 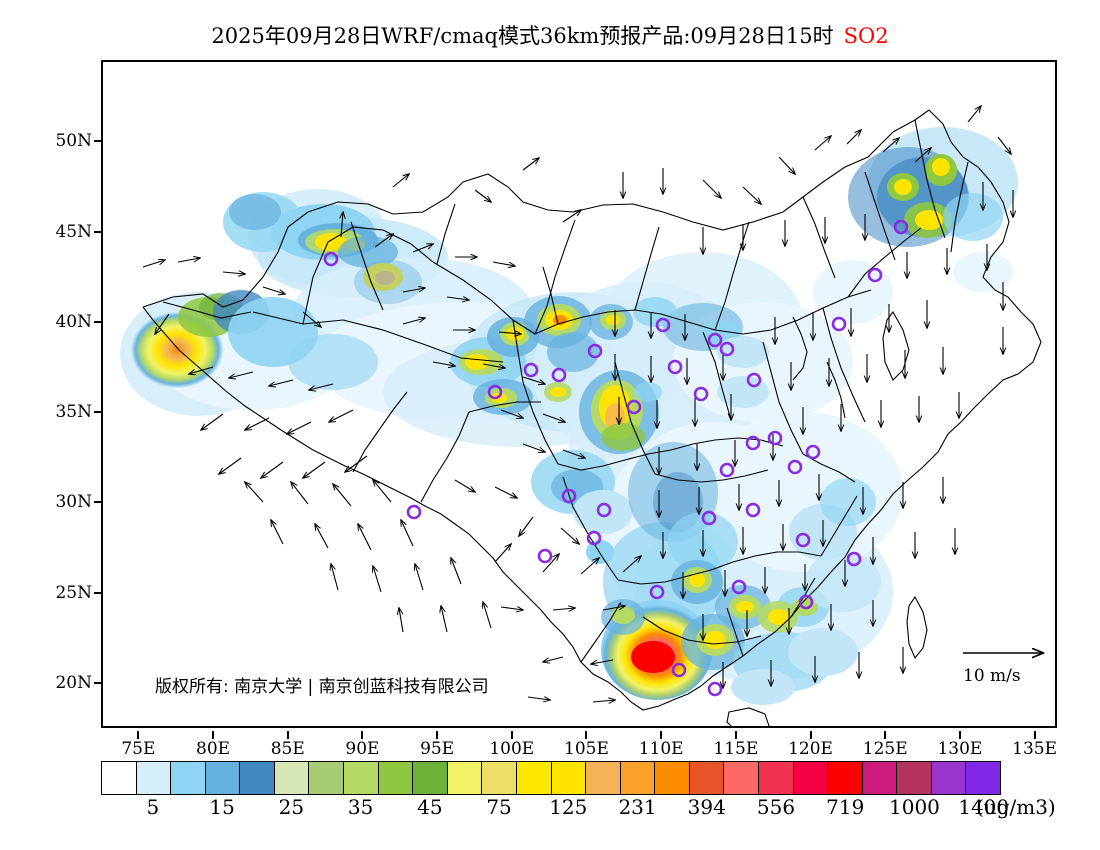 I want to click on colorbar-tick-label: 5, so click(x=153, y=807).